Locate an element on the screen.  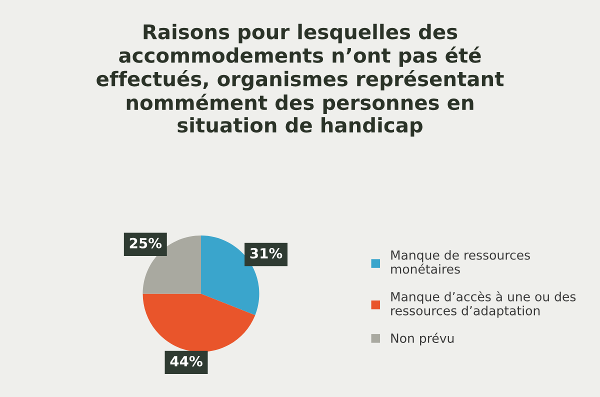
legend-label: Manque d’accès à une ou des ressources d’adaptation is located at coordinates (483, 304).